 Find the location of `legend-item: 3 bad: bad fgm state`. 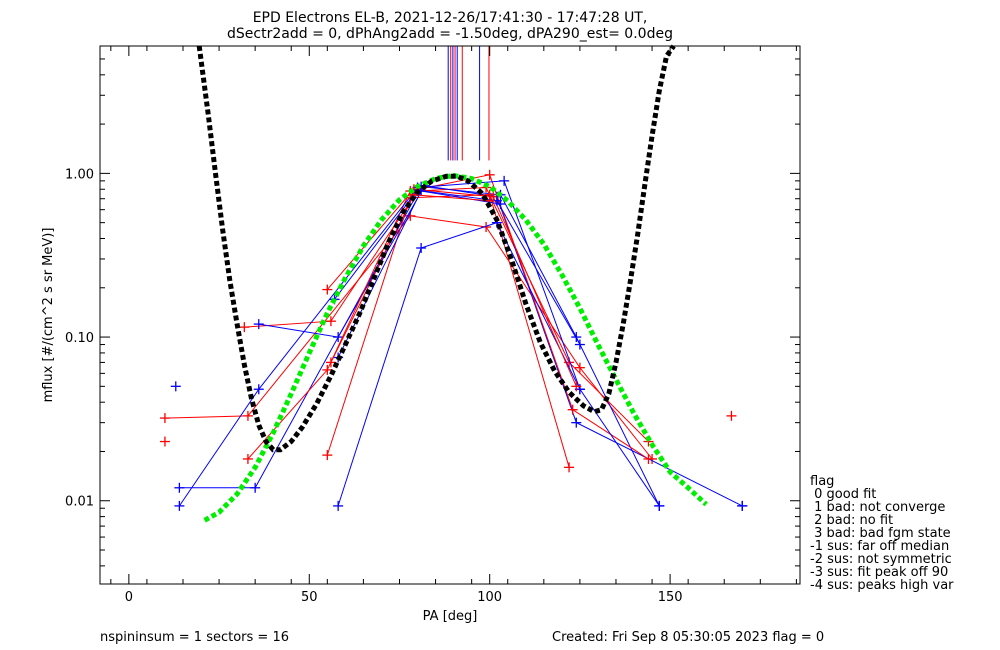

legend-item: 3 bad: bad fgm state is located at coordinates (880, 533).